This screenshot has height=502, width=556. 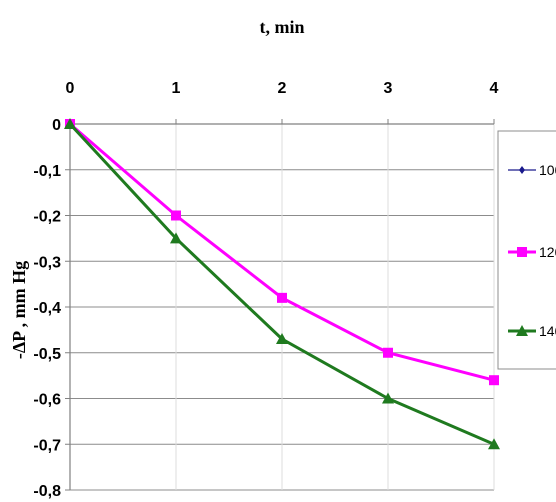 What do you see at coordinates (56, 125) in the screenshot?
I see `y-tick-label: 0` at bounding box center [56, 125].